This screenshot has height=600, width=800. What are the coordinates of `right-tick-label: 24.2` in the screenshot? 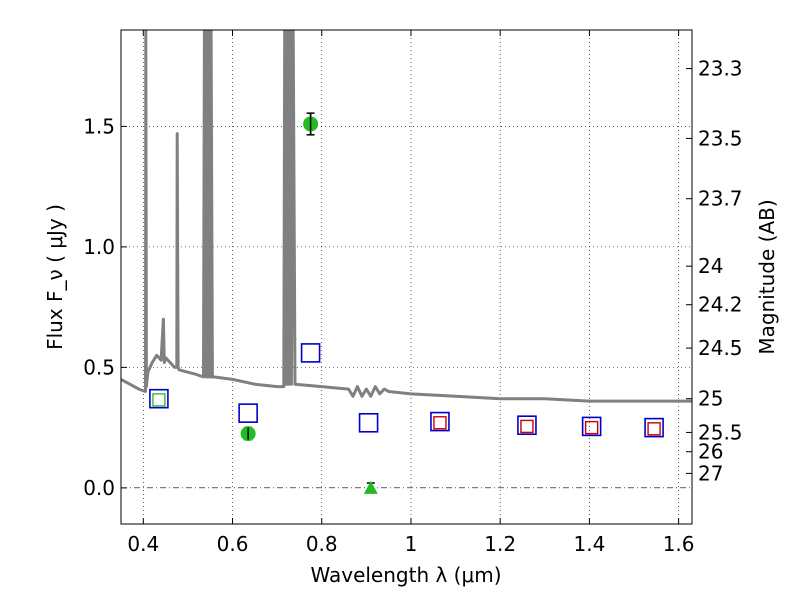 It's located at (720, 305).